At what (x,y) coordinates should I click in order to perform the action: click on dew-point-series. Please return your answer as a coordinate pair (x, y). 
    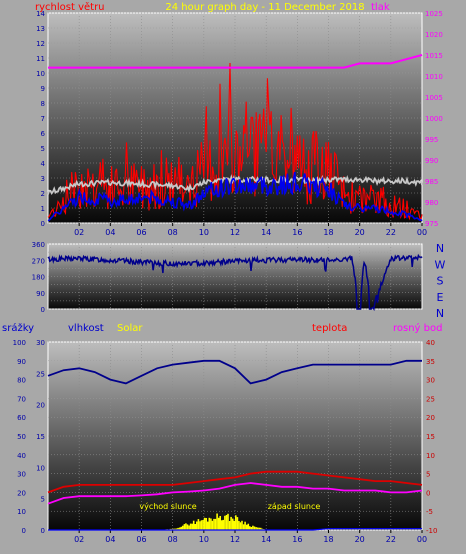
    Looking at the image, I should click on (235, 493).